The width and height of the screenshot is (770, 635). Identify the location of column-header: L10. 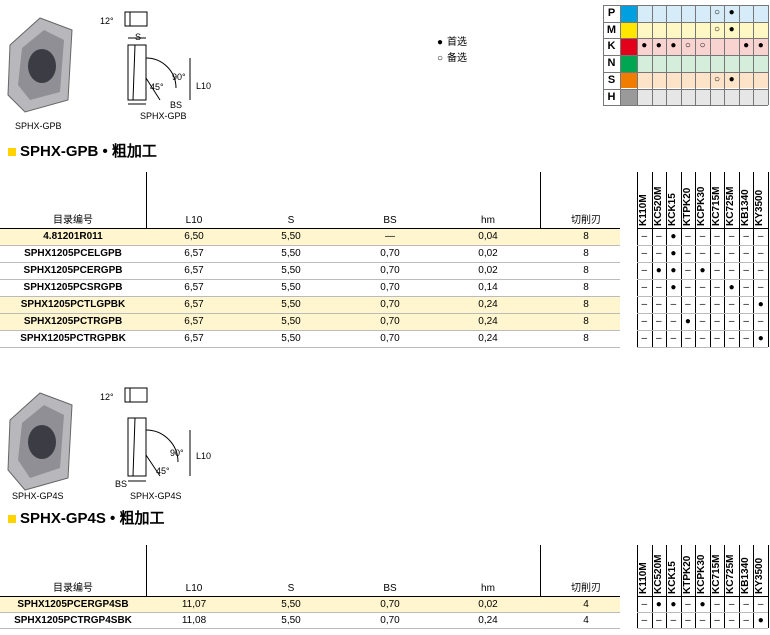
(194, 588).